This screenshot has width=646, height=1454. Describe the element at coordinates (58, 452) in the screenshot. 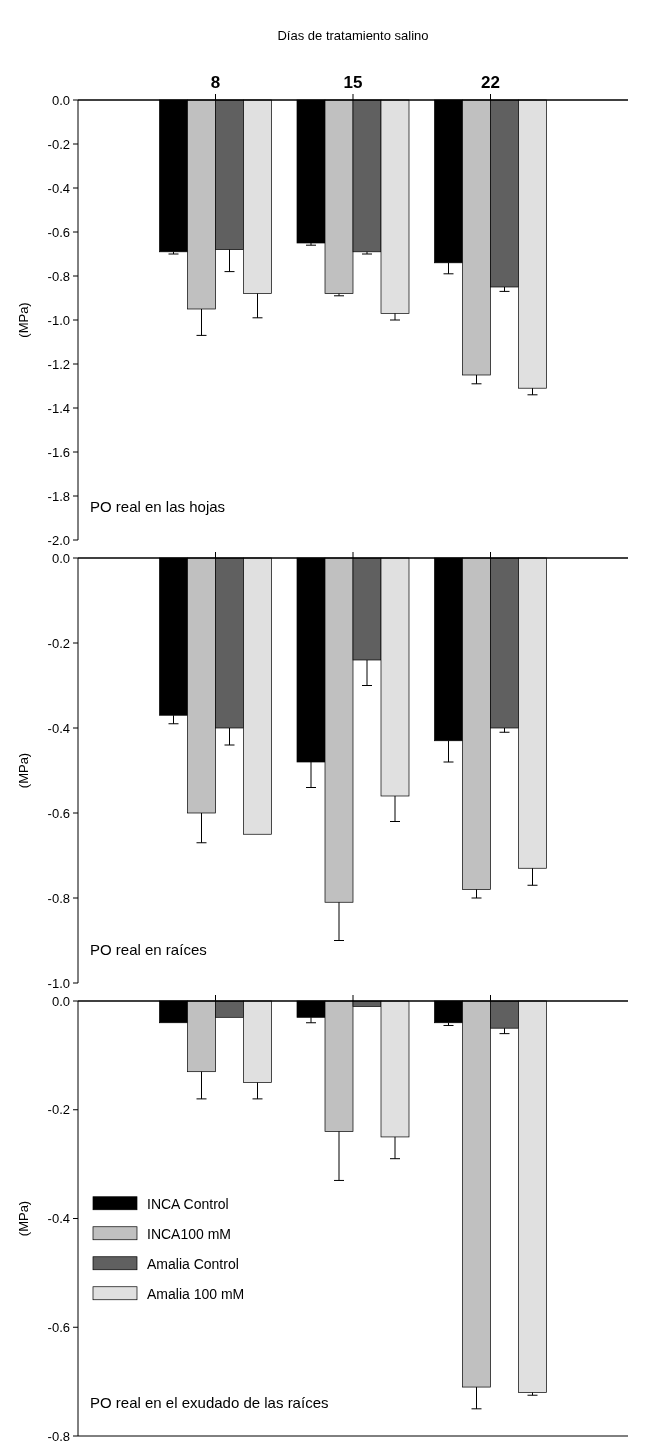

I see `y-tick-label: -1.6` at that location.